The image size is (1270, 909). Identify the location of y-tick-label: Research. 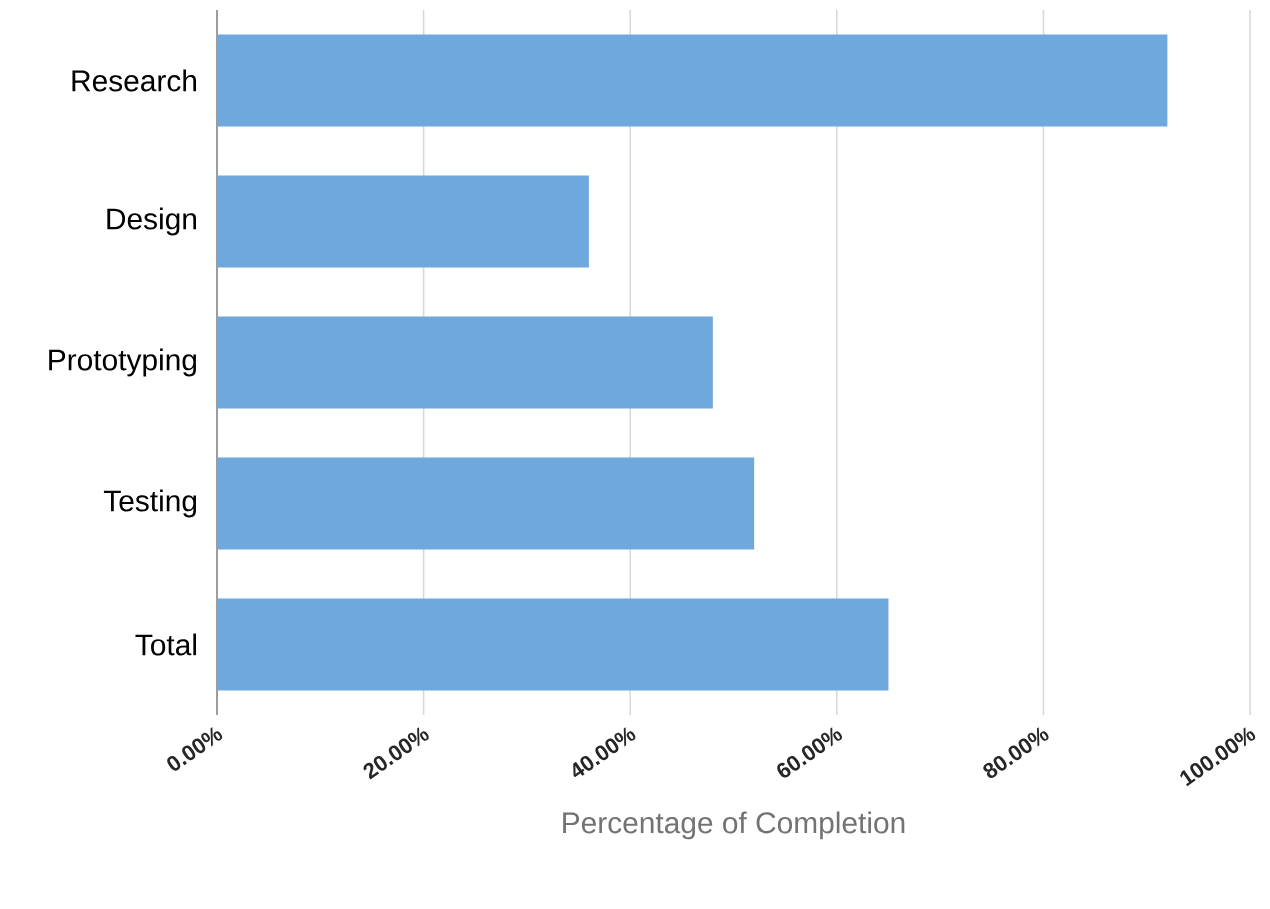
(134, 80).